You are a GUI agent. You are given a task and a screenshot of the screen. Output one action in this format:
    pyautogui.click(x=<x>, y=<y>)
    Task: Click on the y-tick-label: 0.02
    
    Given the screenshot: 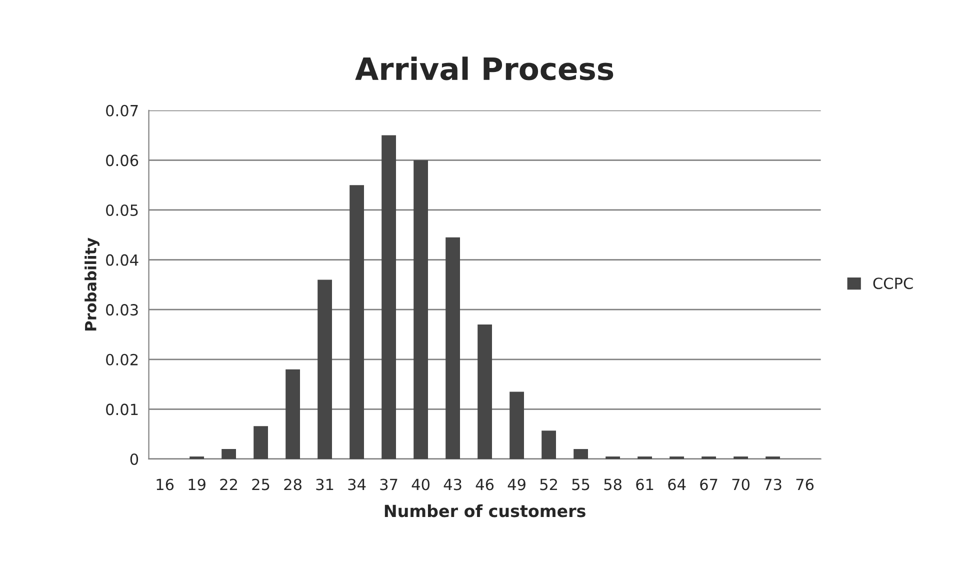 What is the action you would take?
    pyautogui.click(x=122, y=360)
    